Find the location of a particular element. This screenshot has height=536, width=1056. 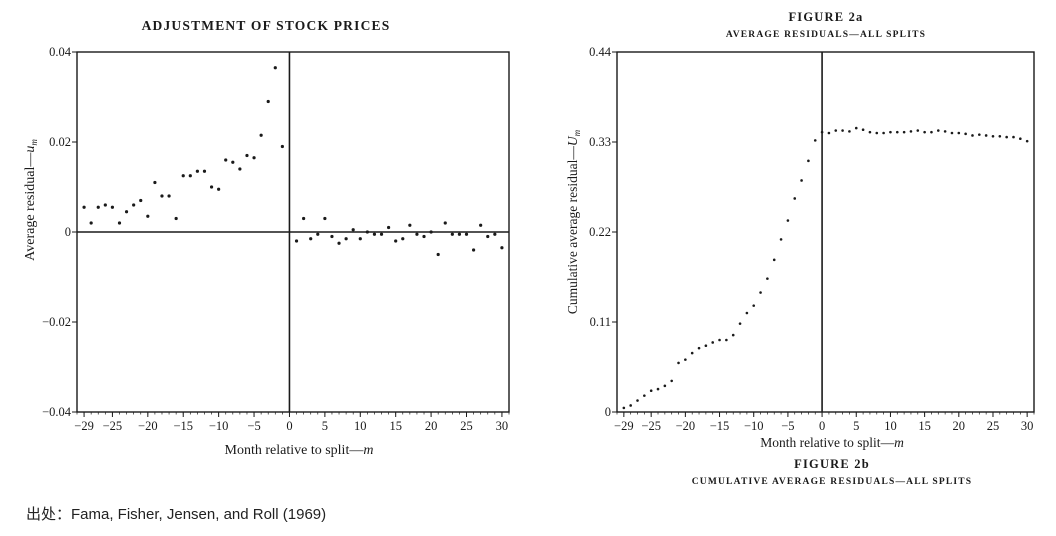

right-x-tick-label: −10 is located at coordinates (754, 426).